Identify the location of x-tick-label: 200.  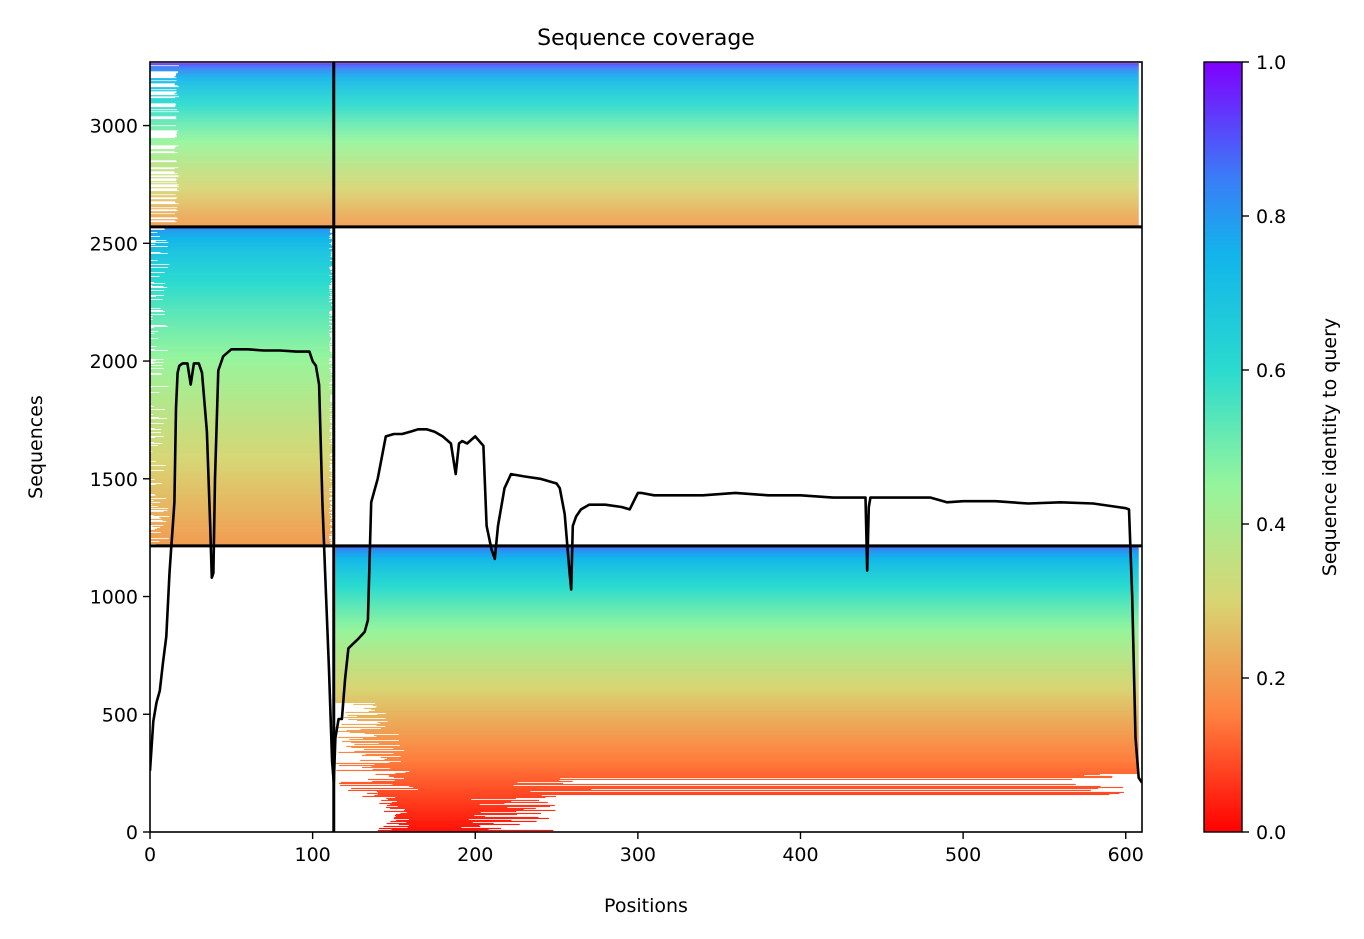
(475, 855).